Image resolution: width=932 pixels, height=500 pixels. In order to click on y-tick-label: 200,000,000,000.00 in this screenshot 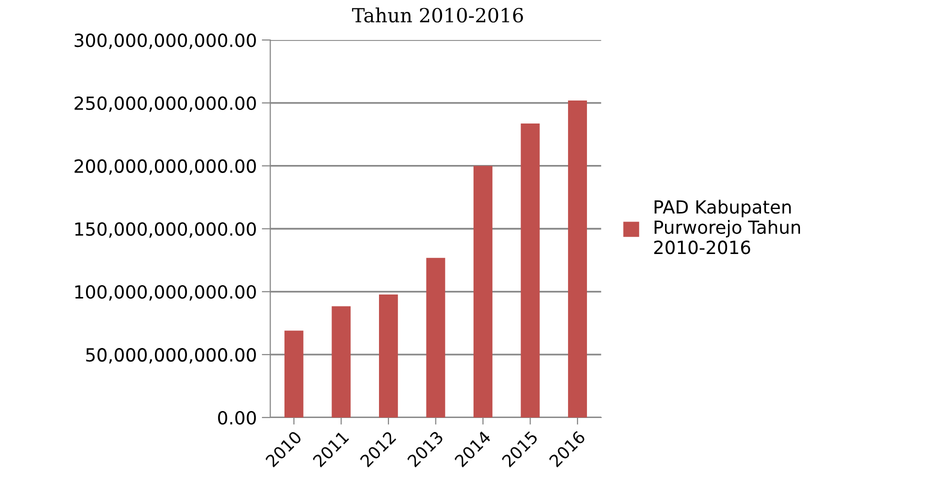, I will do `click(165, 167)`.